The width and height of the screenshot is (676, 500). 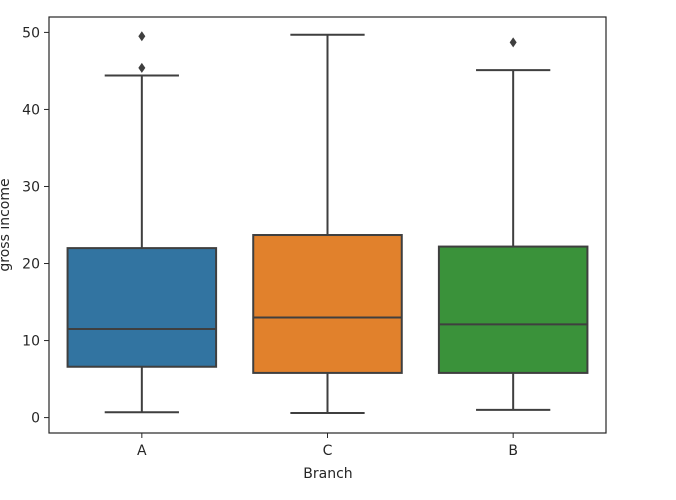 What do you see at coordinates (31, 110) in the screenshot?
I see `y-tick-label: 40` at bounding box center [31, 110].